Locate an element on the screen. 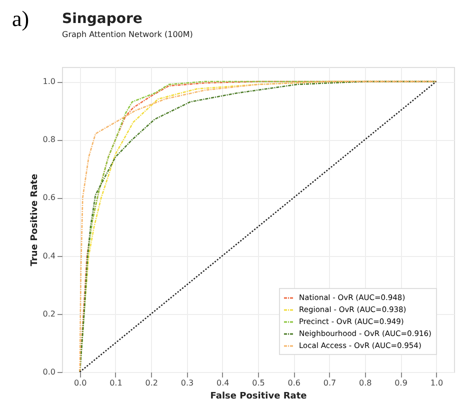  x-tick-label: 0.3 is located at coordinates (187, 383).